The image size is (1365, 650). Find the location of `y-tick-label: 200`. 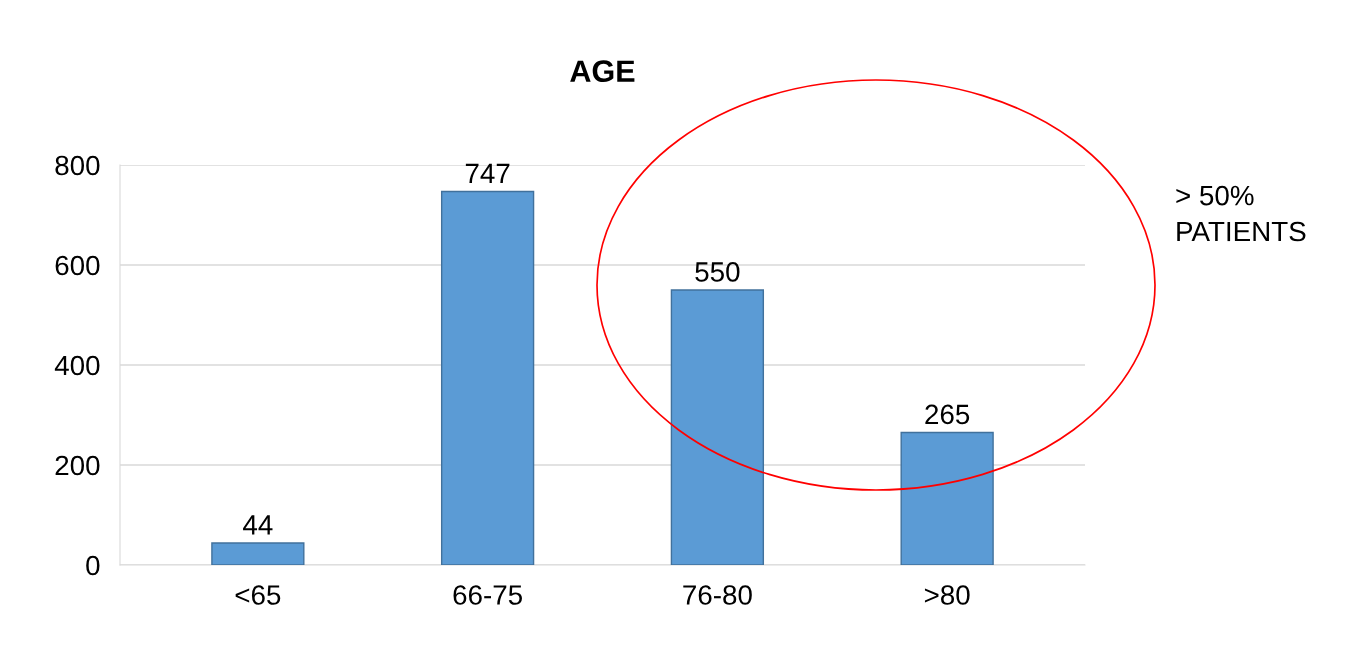

y-tick-label: 200 is located at coordinates (77, 465).